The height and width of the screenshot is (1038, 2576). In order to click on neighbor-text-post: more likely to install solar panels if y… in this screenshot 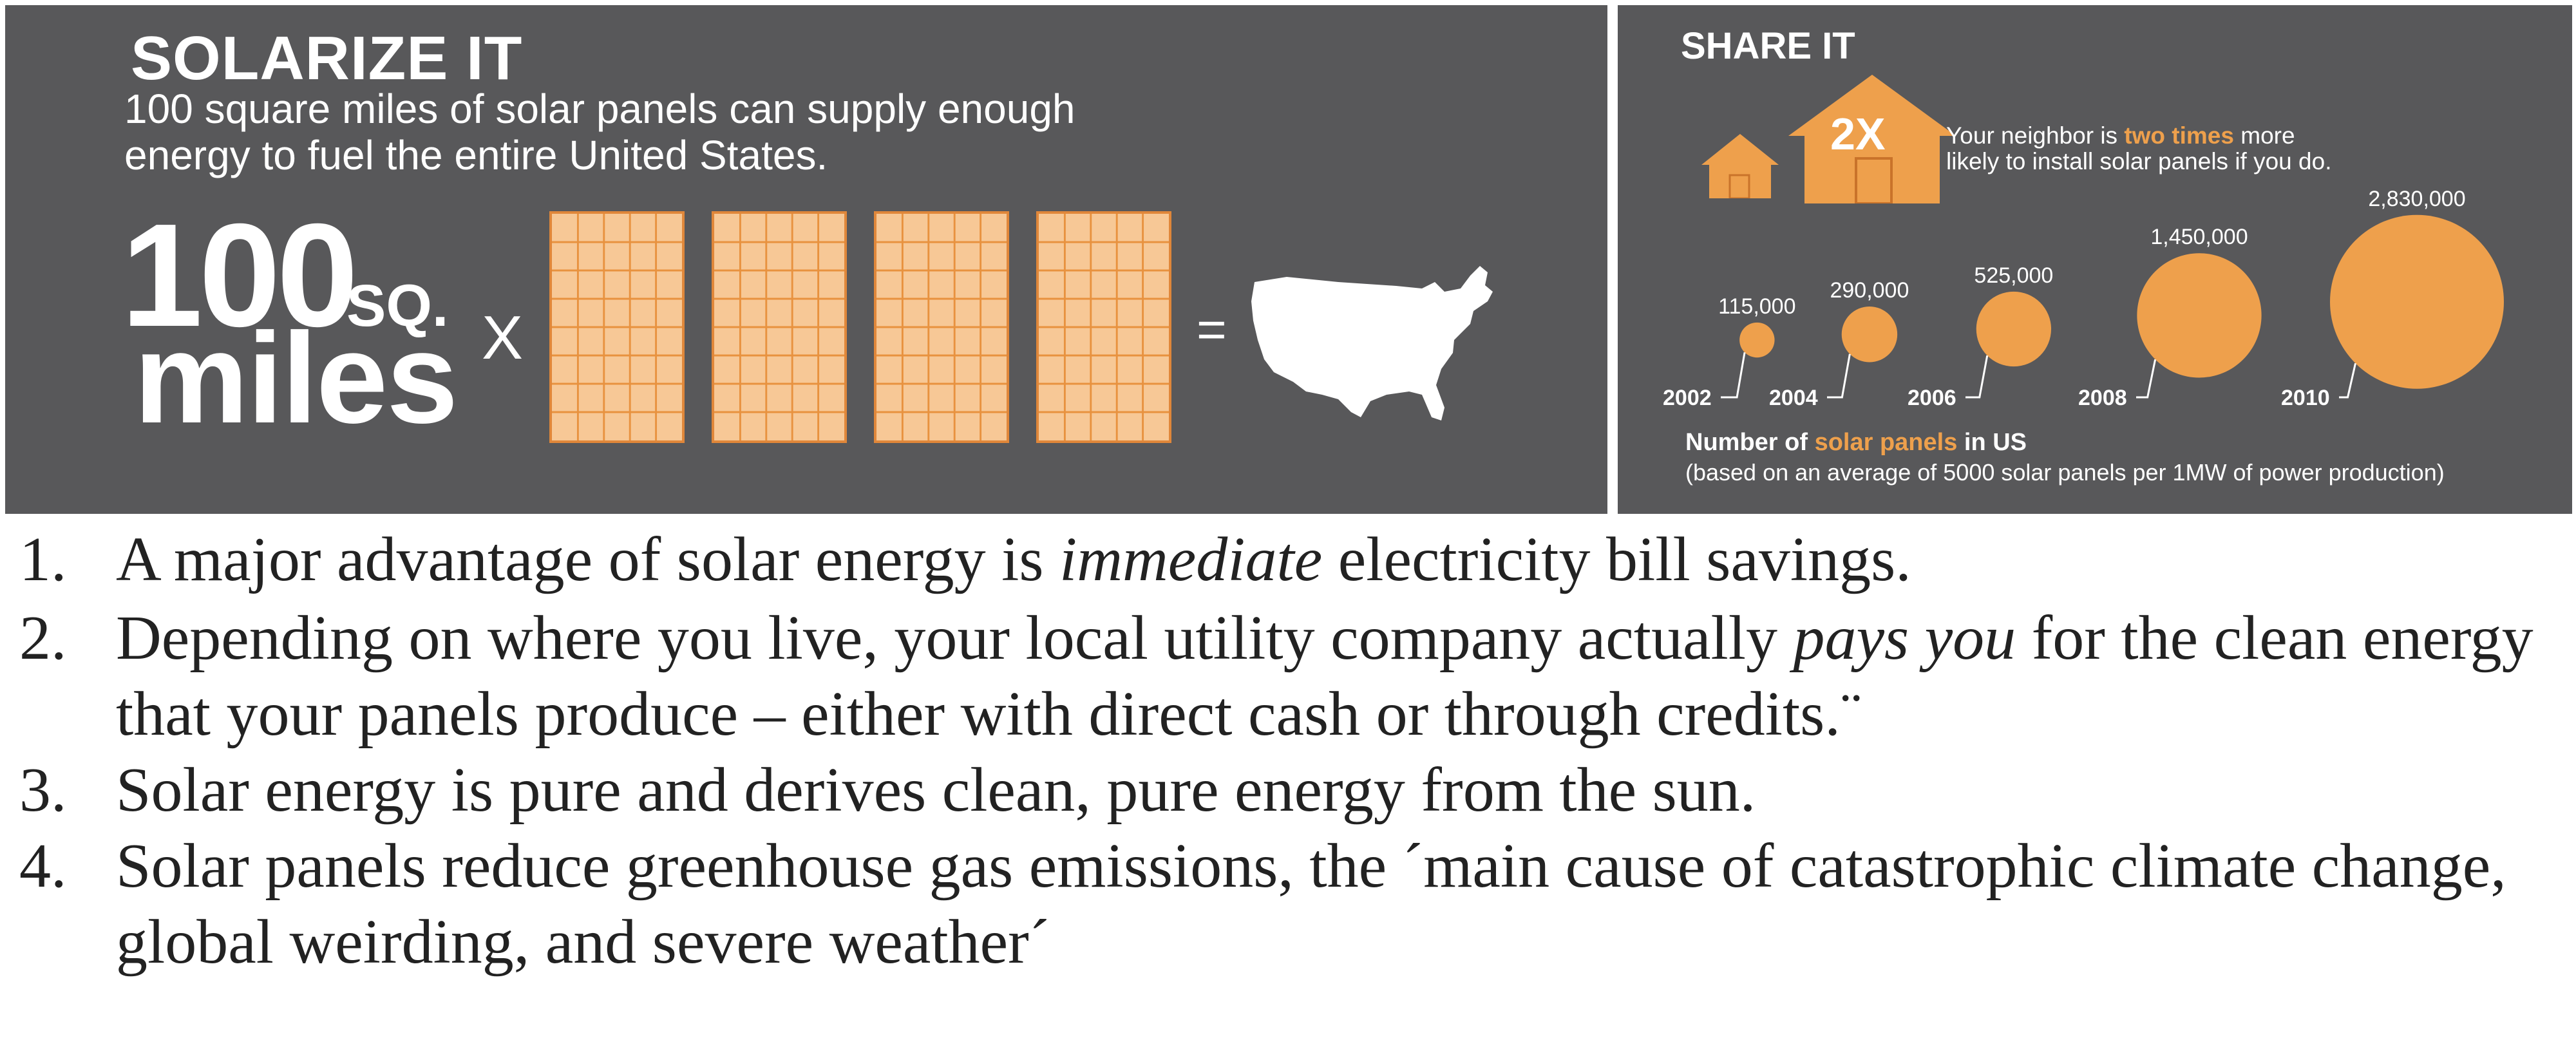, I will do `click(2139, 148)`.